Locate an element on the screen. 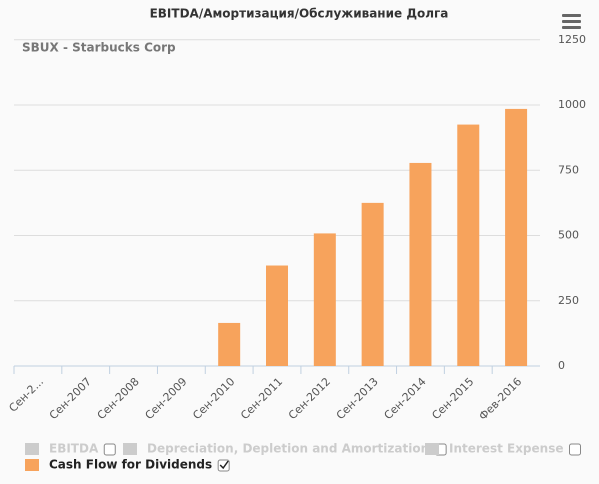 This screenshot has height=484, width=599. chart-title: EBITDA/Амортизация/Обслуживание Долга is located at coordinates (299, 14).